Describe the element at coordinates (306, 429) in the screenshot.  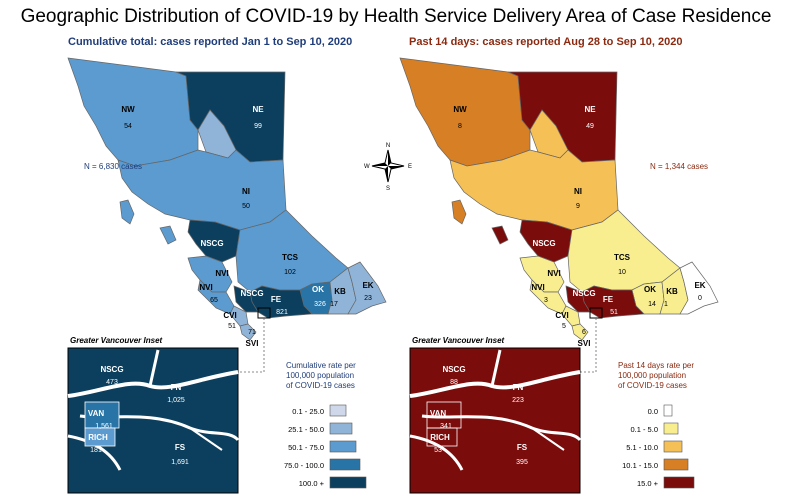
I see `legend-label: 25.1 - 50.0` at that location.